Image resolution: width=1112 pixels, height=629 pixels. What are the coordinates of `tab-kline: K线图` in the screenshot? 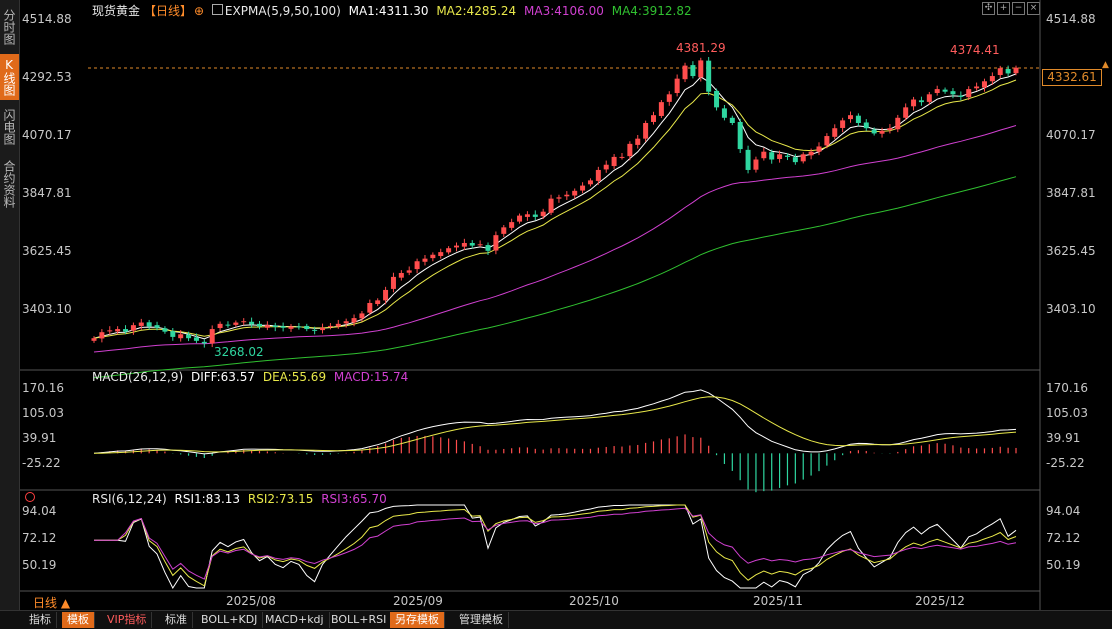 It's located at (9, 77).